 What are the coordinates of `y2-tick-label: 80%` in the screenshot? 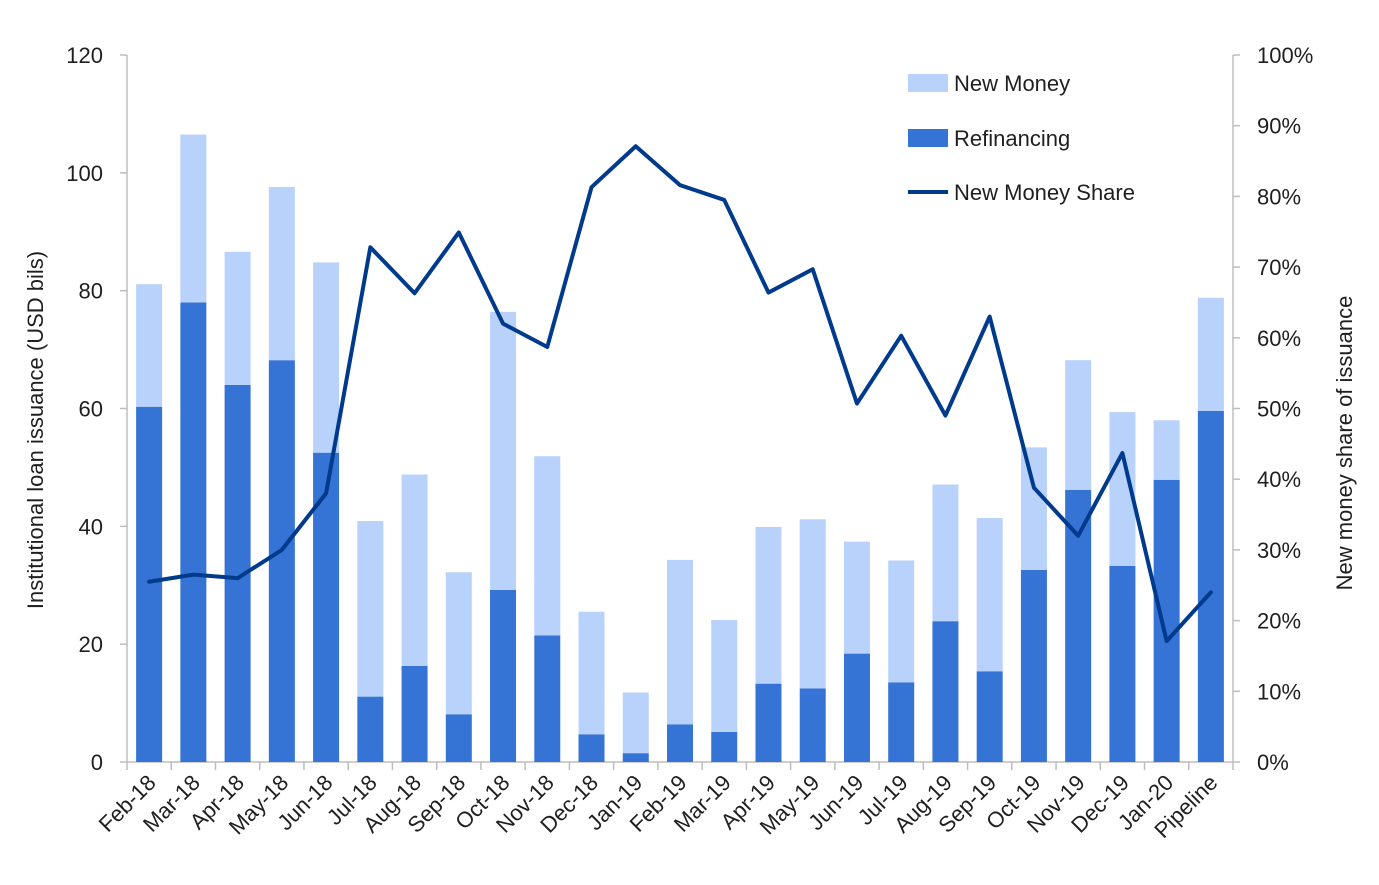 It's located at (1279, 196).